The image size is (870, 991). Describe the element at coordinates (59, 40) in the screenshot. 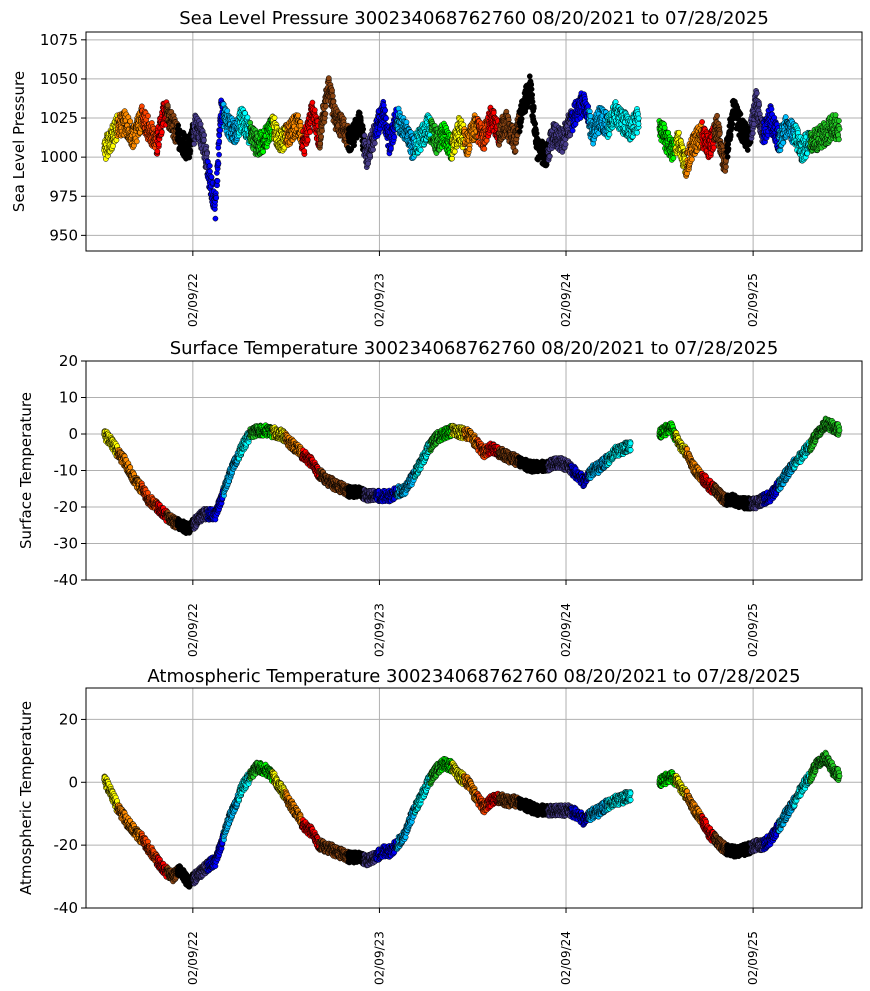

I see `y-tick-label: 1075` at that location.